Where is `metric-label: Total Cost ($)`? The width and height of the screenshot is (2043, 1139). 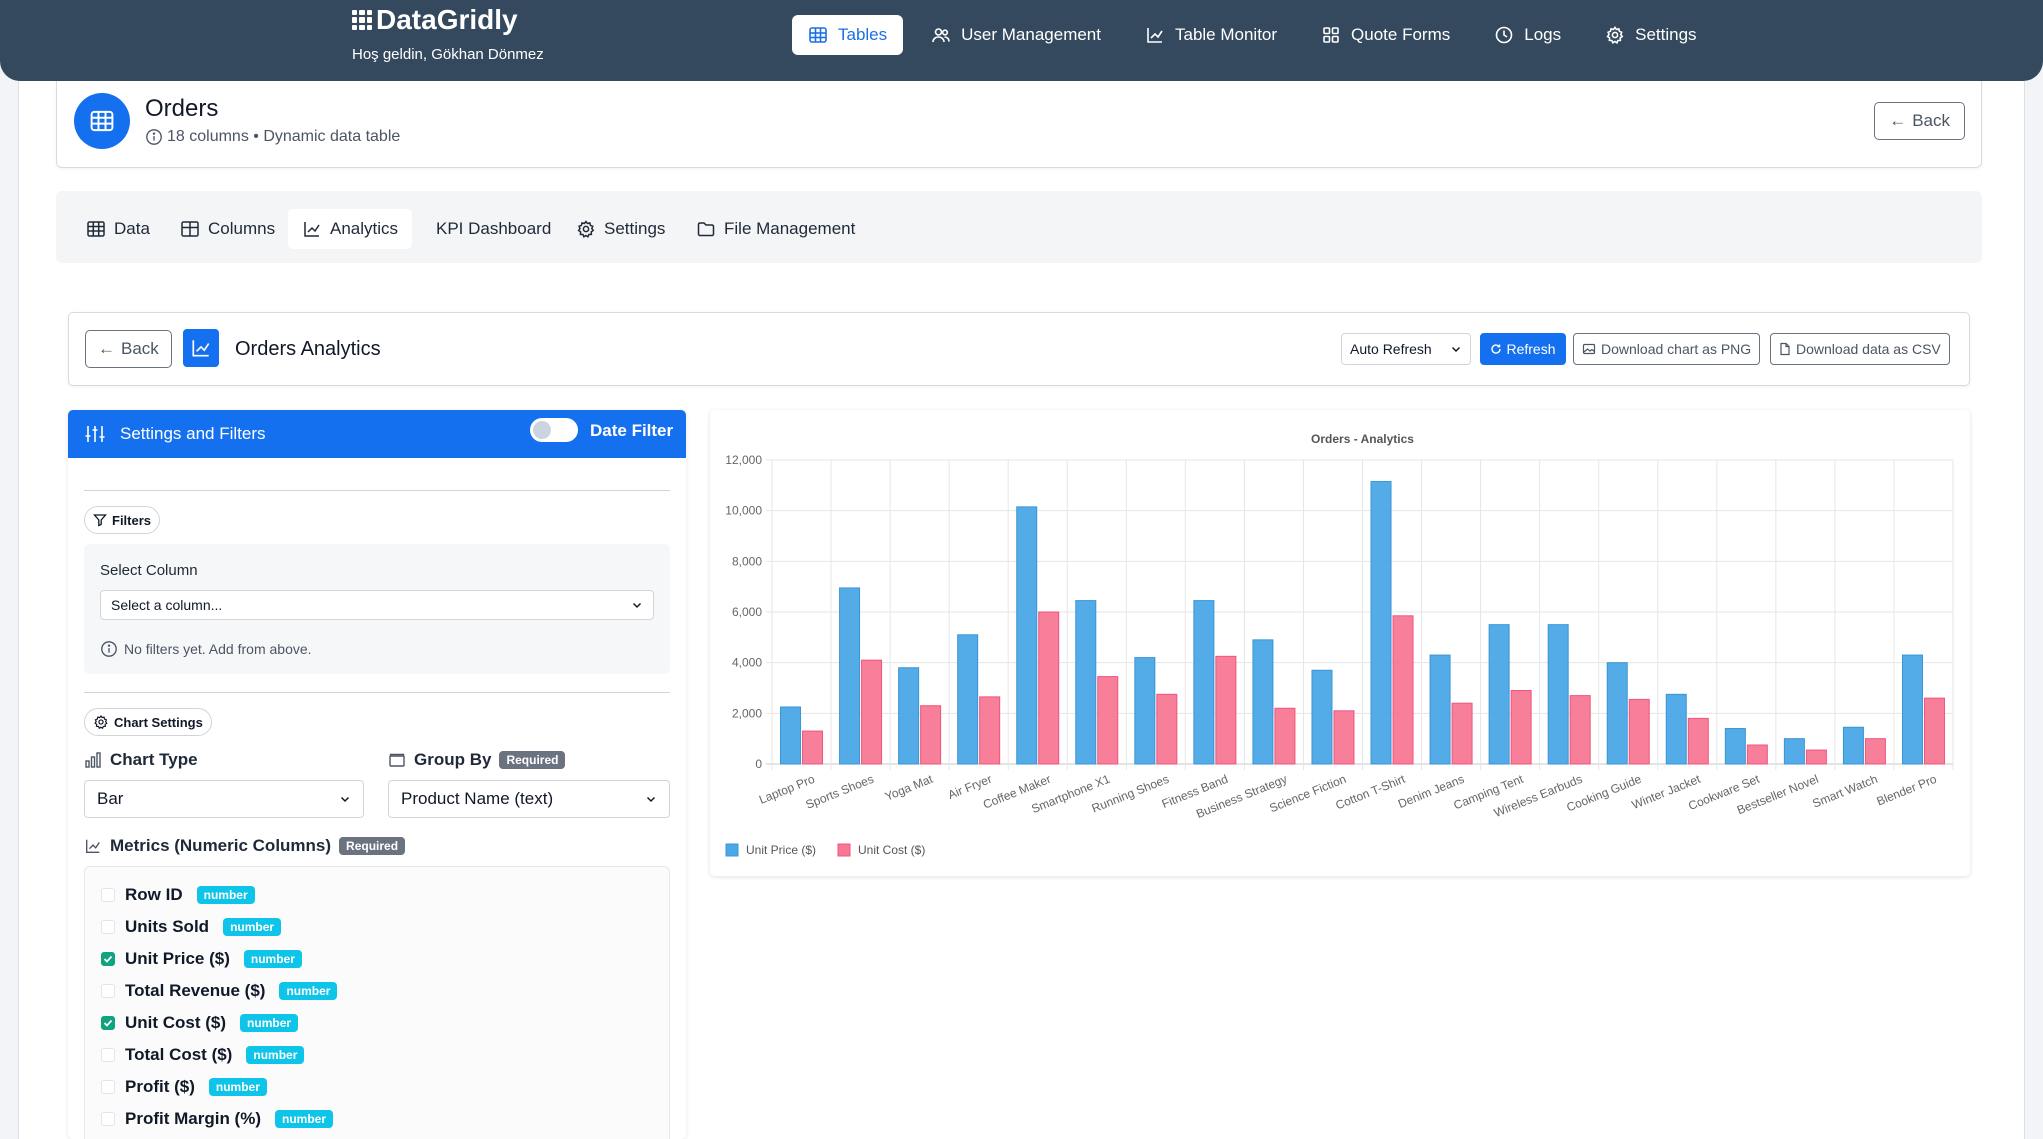
metric-label: Total Cost ($) is located at coordinates (179, 1054).